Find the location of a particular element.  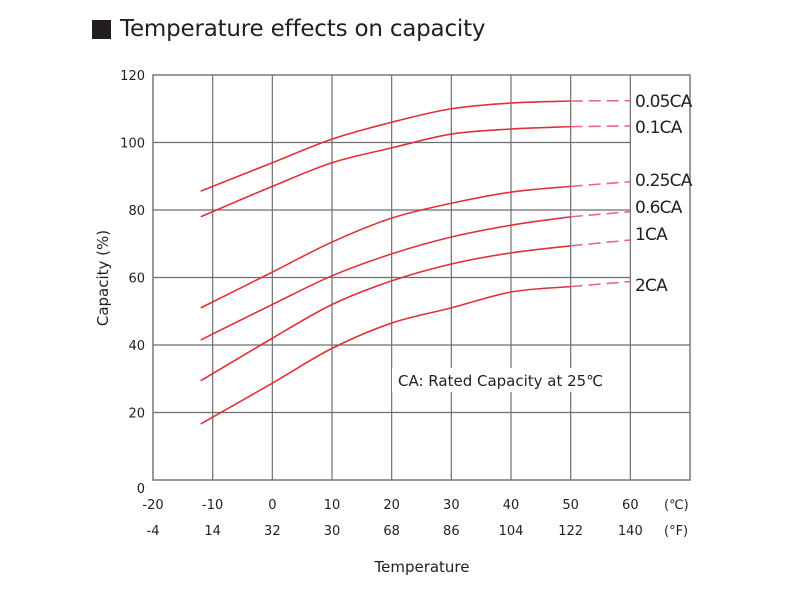

series-label: 0.6CA is located at coordinates (659, 208).